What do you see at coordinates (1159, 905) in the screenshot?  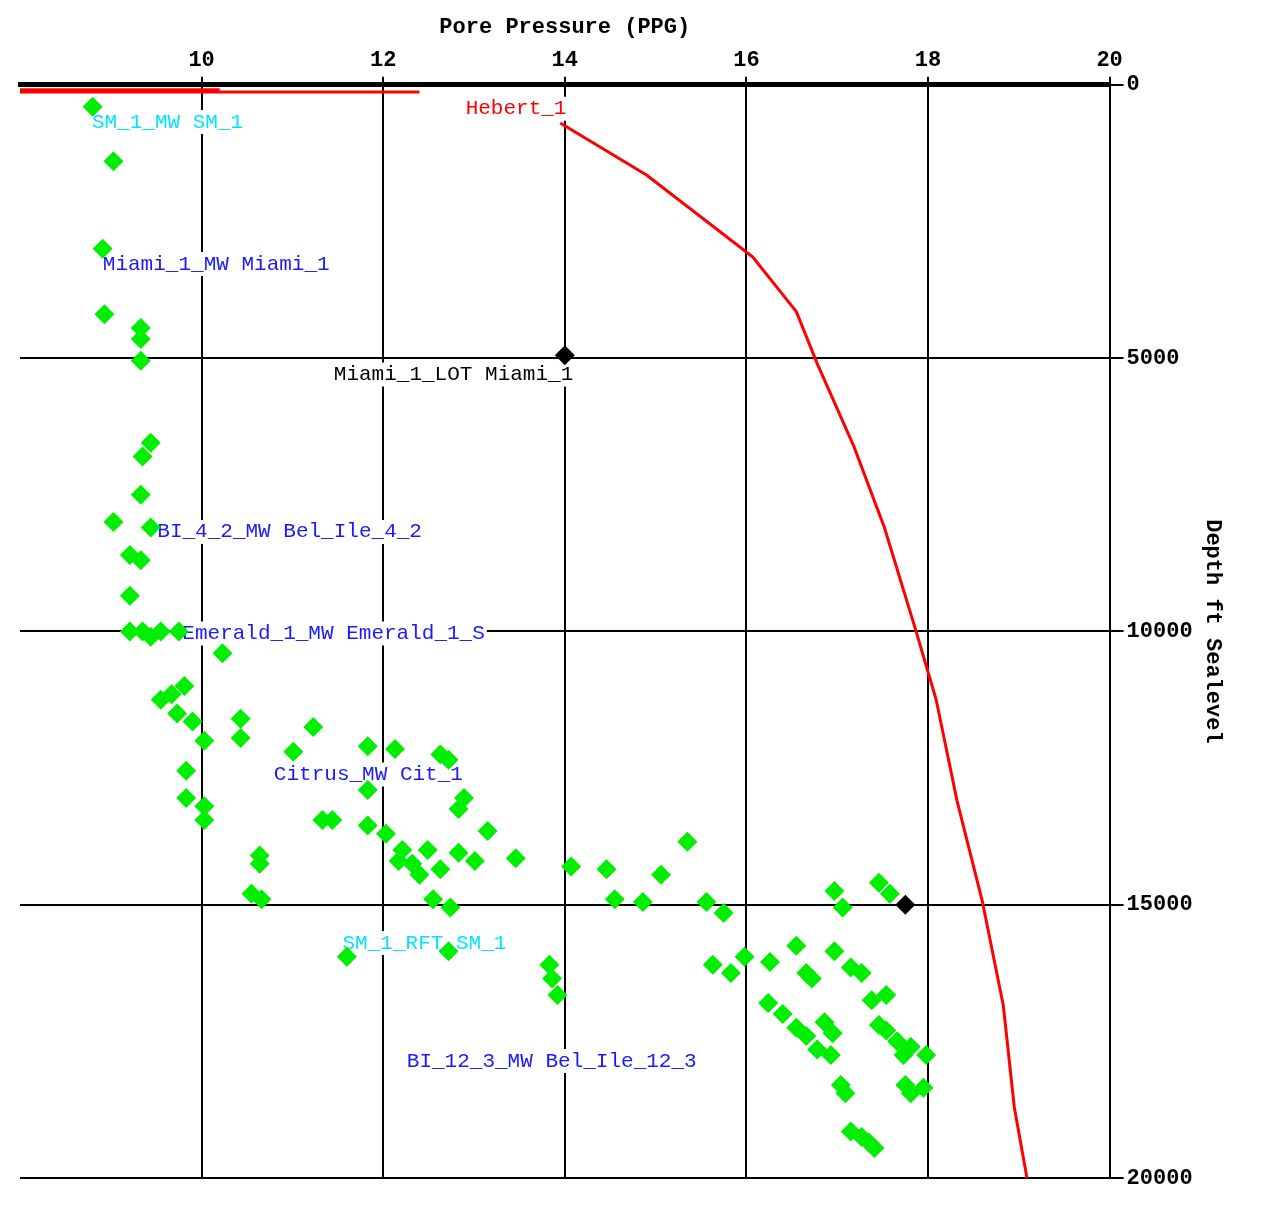 I see `y-tick-label: 15000` at bounding box center [1159, 905].